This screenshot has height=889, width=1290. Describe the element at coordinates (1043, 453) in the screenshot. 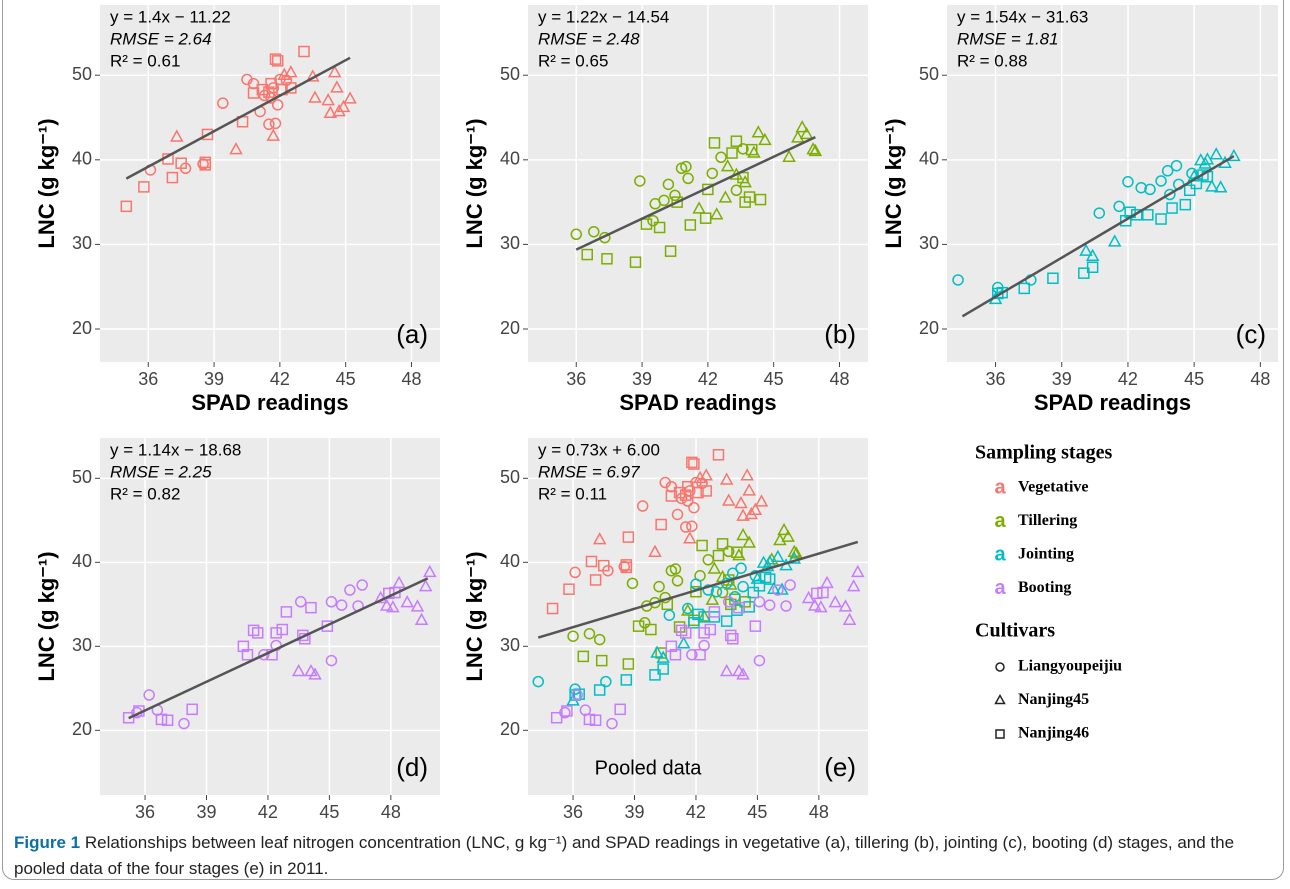

I see `legend-title: Sampling stages` at that location.